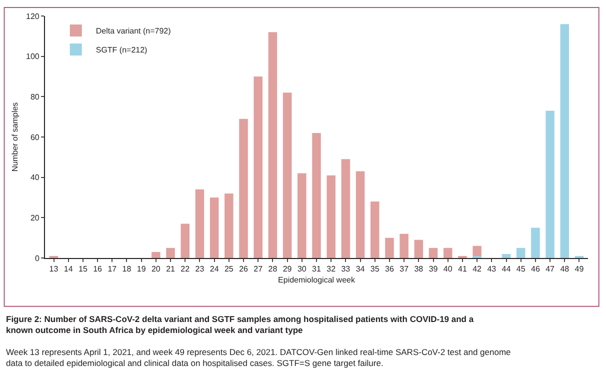  What do you see at coordinates (259, 357) in the screenshot?
I see `text: Week 13 represents April 1, 2021, and week 49 represents Dec 6, 2021. DATCOV-Gen linked real-time SARS-CoV-2 test and genome data to detailed epidemiological and clinical data on hospitalised cases. SGTF=S gene target failure.` at bounding box center [259, 357].